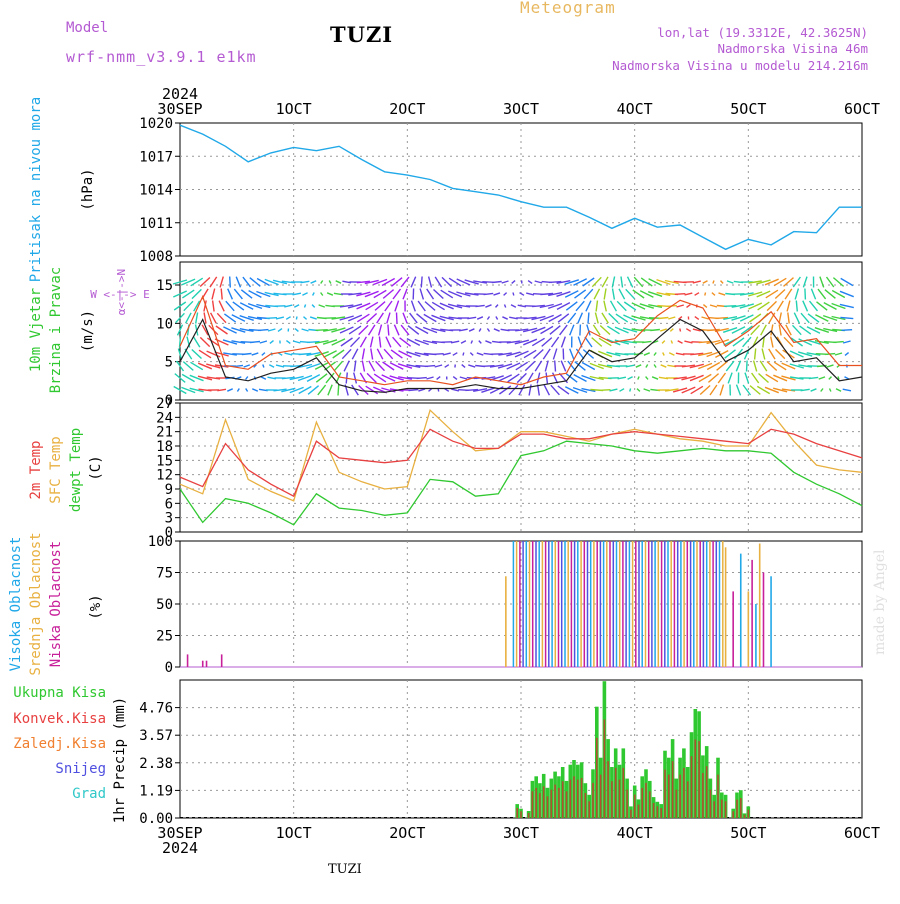  I want to click on time-tick-top: 5OCT, so click(748, 109).